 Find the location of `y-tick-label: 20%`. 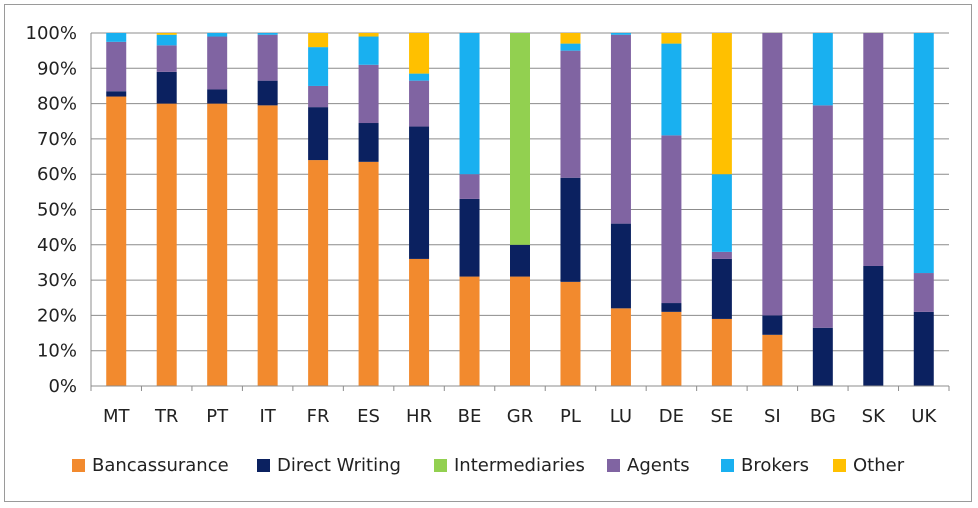

y-tick-label: 20% is located at coordinates (57, 315).